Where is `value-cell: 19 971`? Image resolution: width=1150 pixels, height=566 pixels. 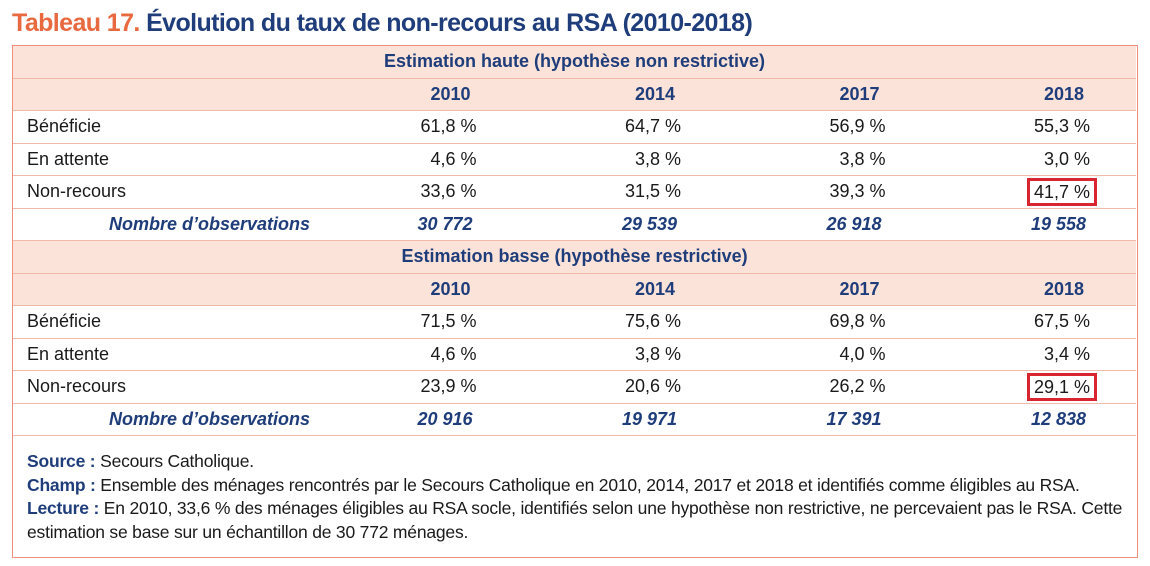 value-cell: 19 971 is located at coordinates (624, 419).